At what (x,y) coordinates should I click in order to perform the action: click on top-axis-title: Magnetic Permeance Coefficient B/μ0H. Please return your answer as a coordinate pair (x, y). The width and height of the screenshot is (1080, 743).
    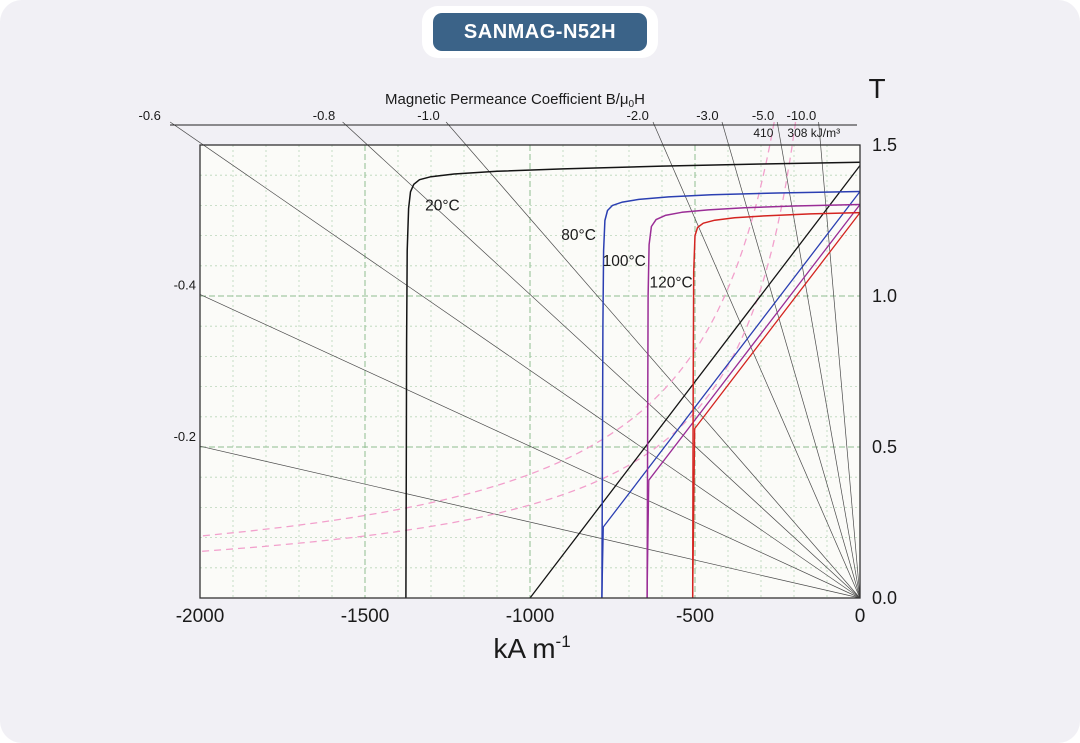
    Looking at the image, I should click on (515, 100).